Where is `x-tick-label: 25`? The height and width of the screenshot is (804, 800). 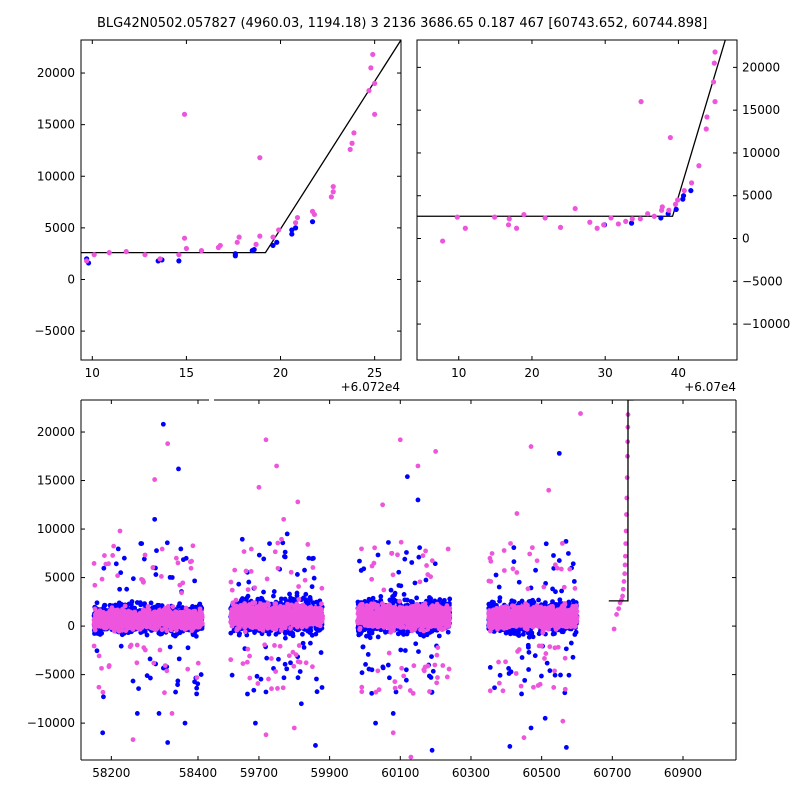
x-tick-label: 25 is located at coordinates (374, 373).